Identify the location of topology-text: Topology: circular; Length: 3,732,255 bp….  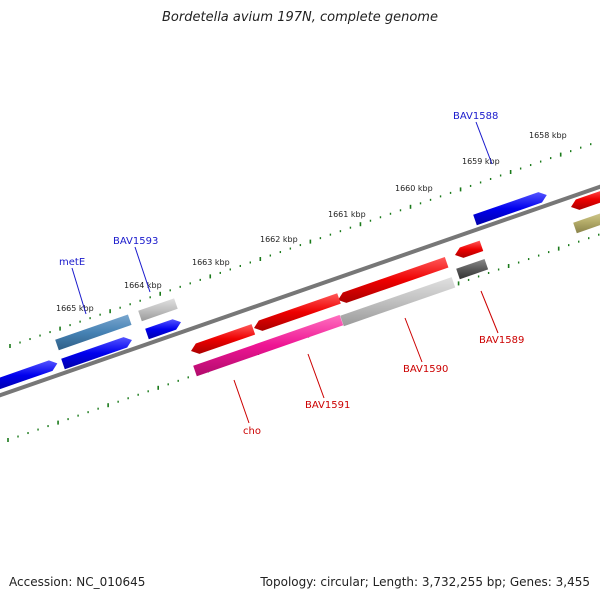
(425, 582).